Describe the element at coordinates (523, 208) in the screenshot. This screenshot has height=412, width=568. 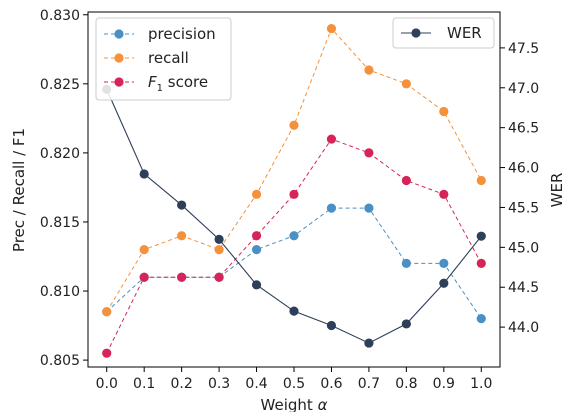
I see `y-right-tick-label: 45.5` at that location.